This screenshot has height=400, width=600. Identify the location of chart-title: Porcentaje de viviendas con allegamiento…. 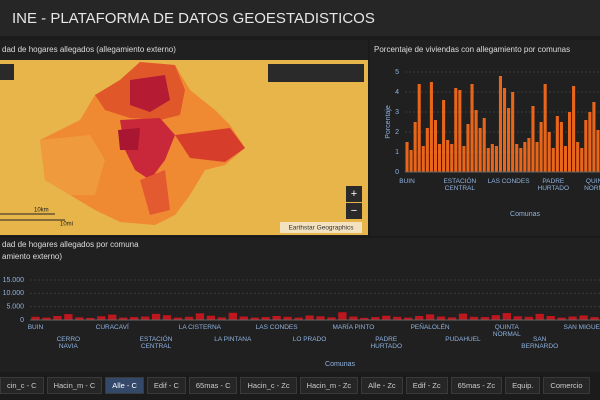
(472, 49).